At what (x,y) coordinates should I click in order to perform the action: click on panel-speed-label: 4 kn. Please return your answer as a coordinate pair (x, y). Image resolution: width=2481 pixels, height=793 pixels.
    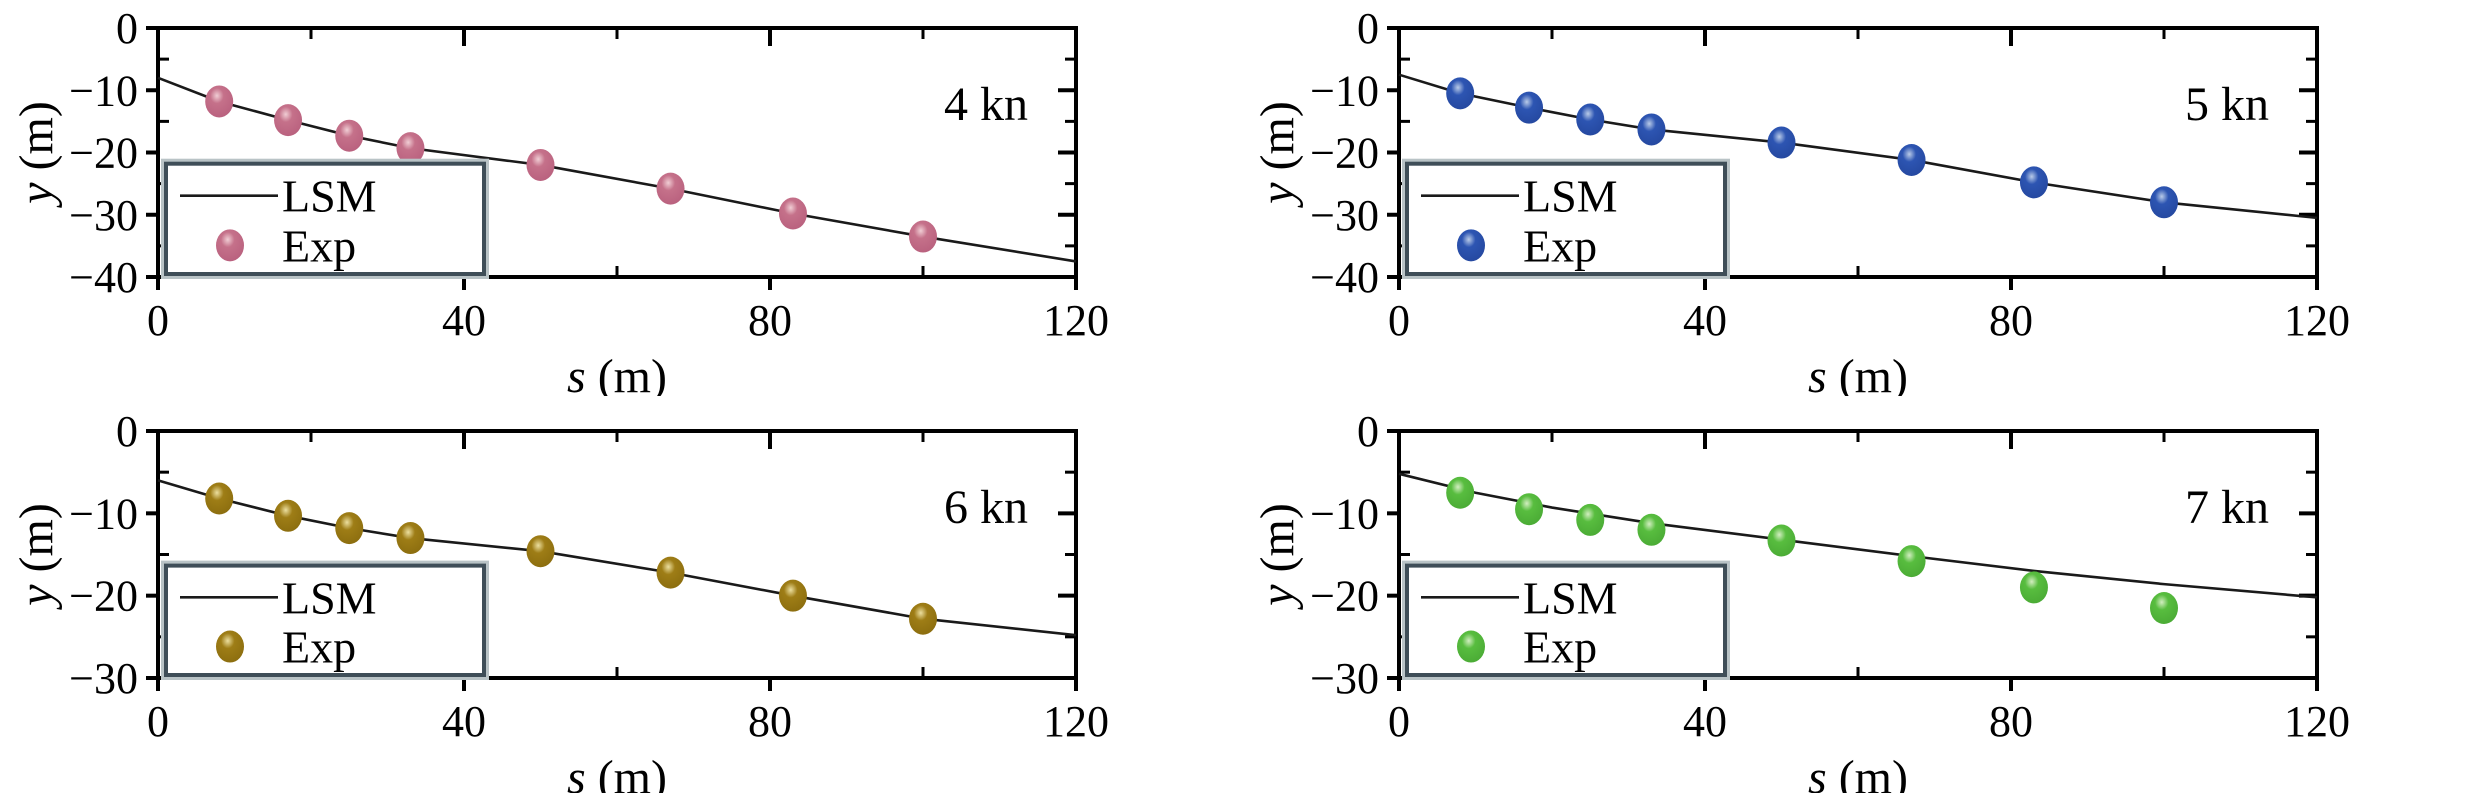
    Looking at the image, I should click on (986, 104).